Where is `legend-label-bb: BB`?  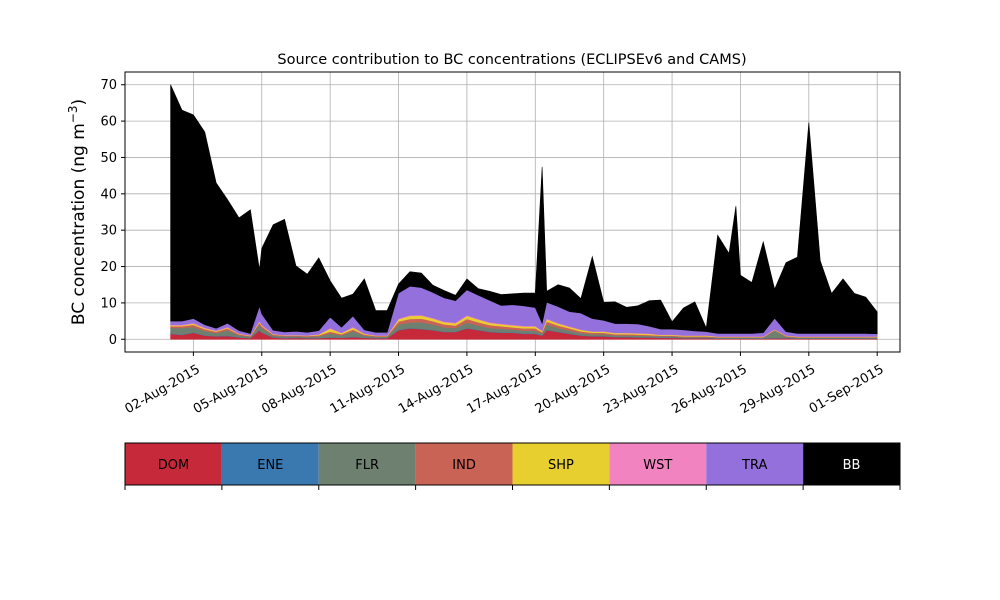 legend-label-bb: BB is located at coordinates (852, 465).